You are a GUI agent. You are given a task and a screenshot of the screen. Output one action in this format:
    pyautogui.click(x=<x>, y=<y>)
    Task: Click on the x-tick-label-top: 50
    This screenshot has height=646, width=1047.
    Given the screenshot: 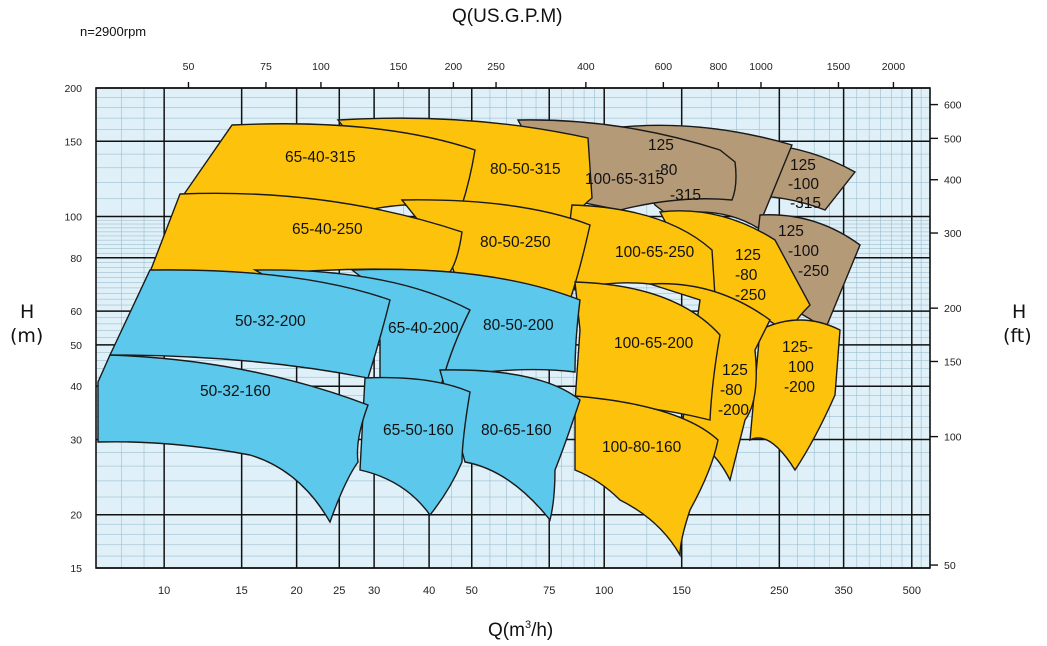 What is the action you would take?
    pyautogui.click(x=189, y=67)
    